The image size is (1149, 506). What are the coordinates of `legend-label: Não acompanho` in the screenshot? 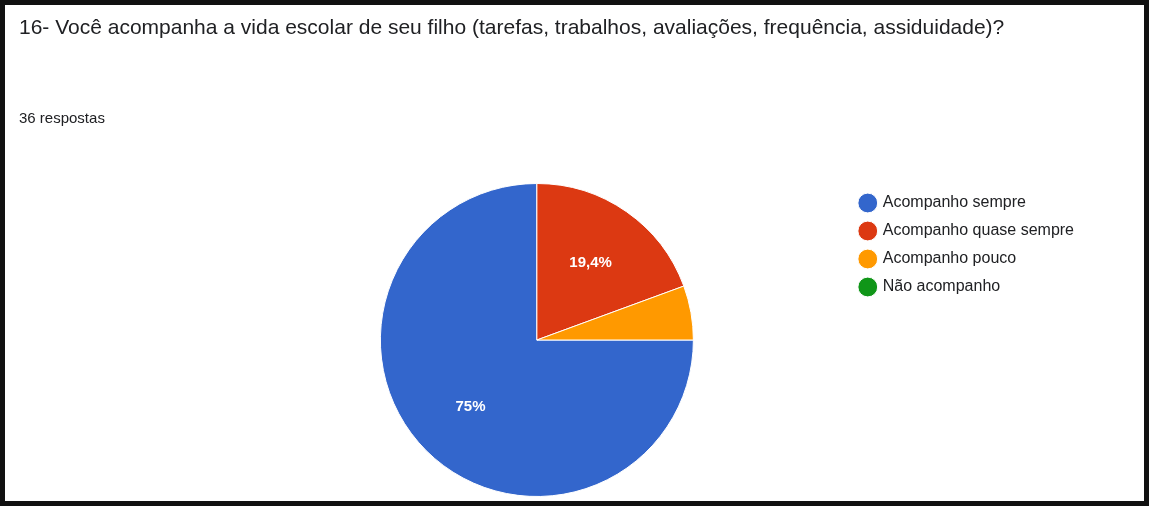 It's located at (941, 286).